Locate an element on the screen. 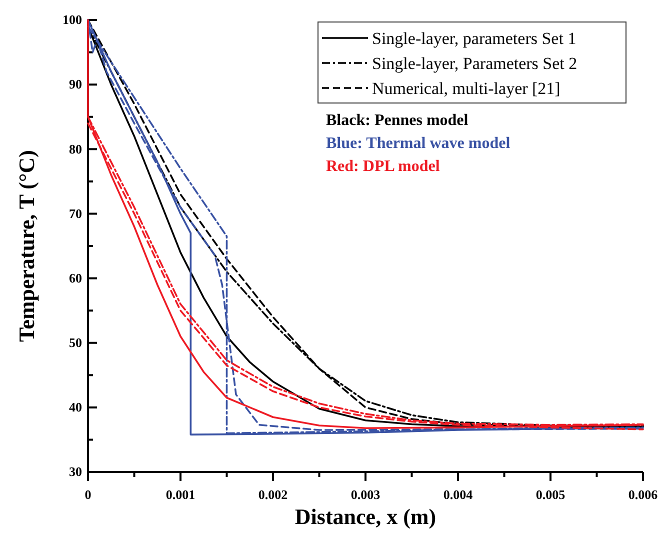 The image size is (667, 536). y-tick-label: 50 is located at coordinates (75, 342).